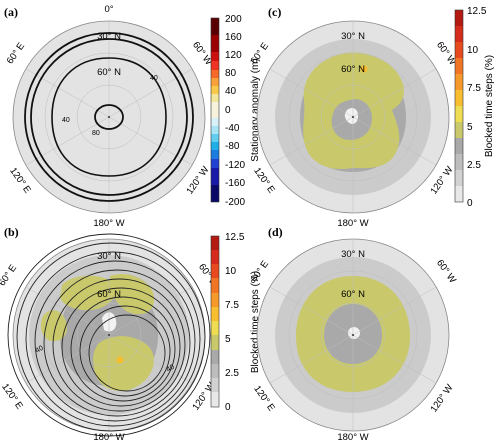 This screenshot has height=443, width=500. I want to click on panel-b-lon-60e: 60° E, so click(9, 275).